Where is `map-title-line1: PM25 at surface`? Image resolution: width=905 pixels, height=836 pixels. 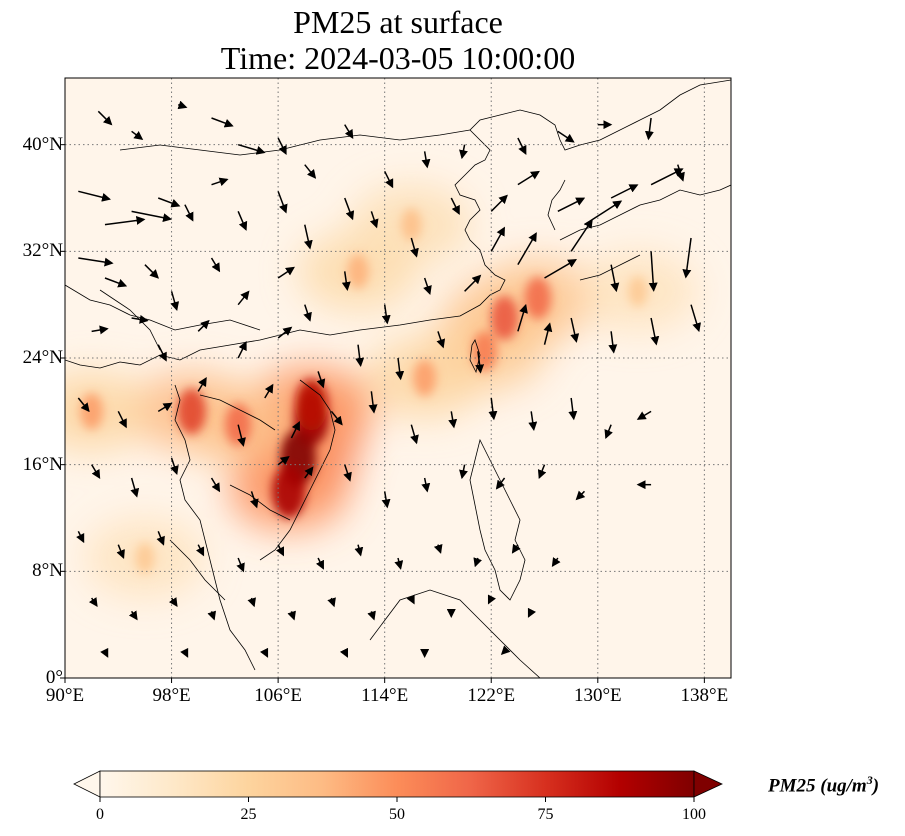
map-title-line1: PM25 at surface is located at coordinates (398, 22).